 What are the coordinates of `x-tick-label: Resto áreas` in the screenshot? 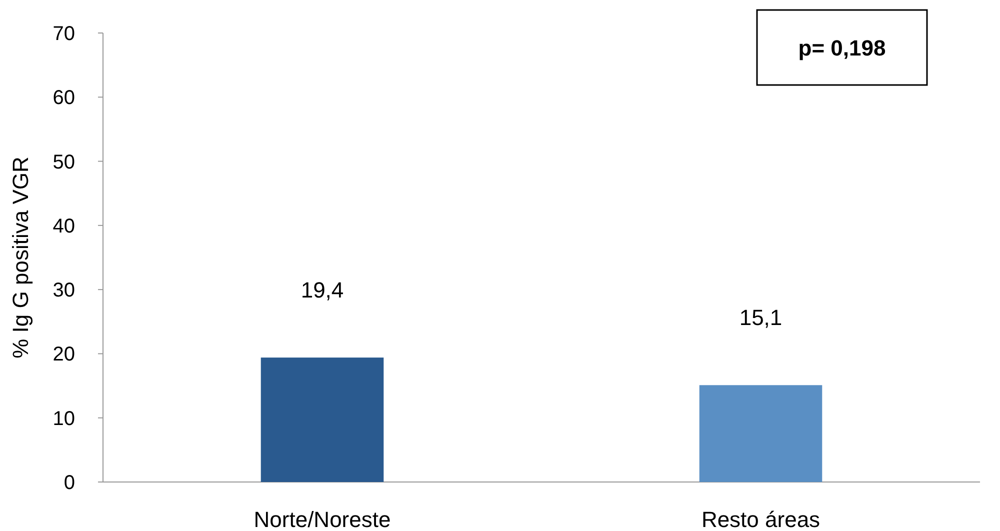 It's located at (760, 519).